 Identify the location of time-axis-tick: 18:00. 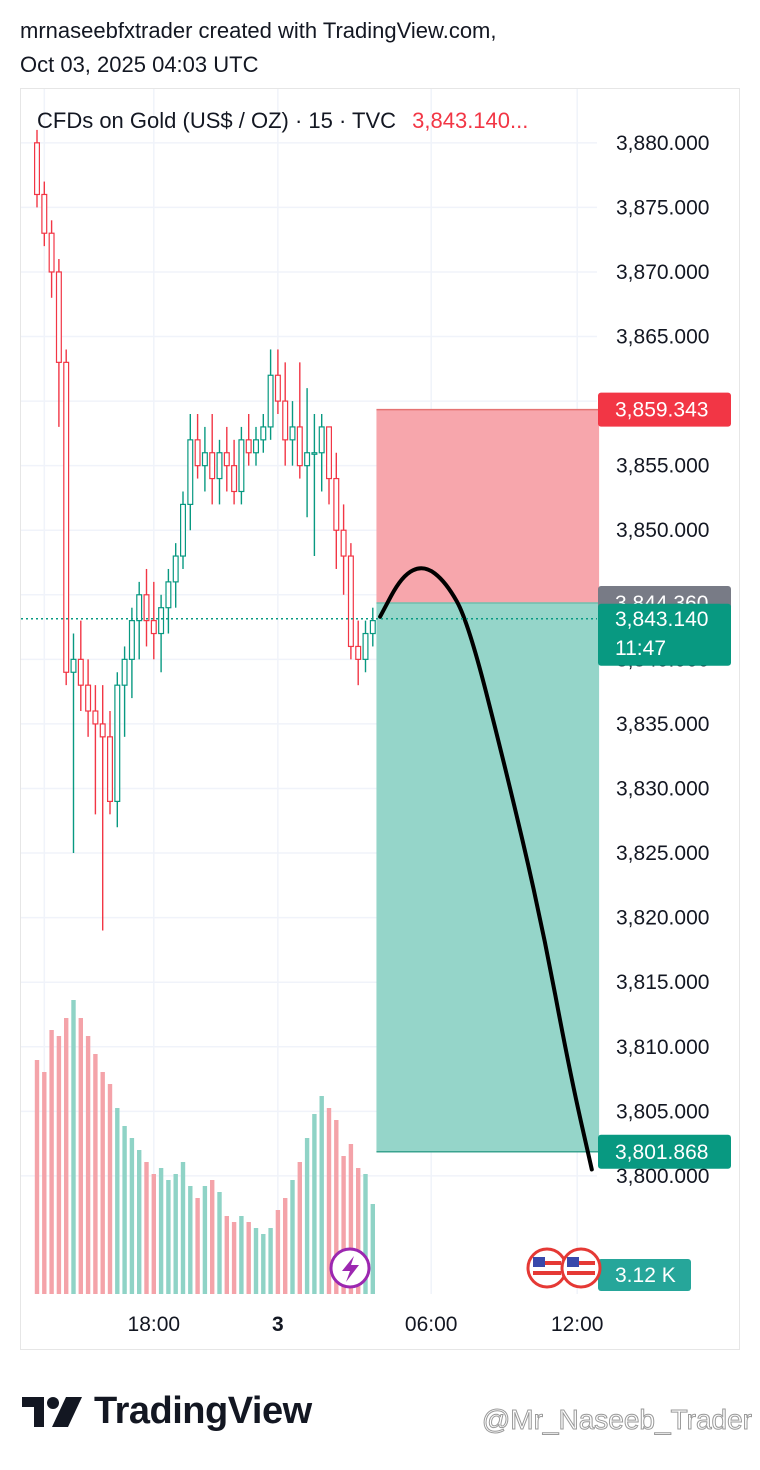
(154, 1324).